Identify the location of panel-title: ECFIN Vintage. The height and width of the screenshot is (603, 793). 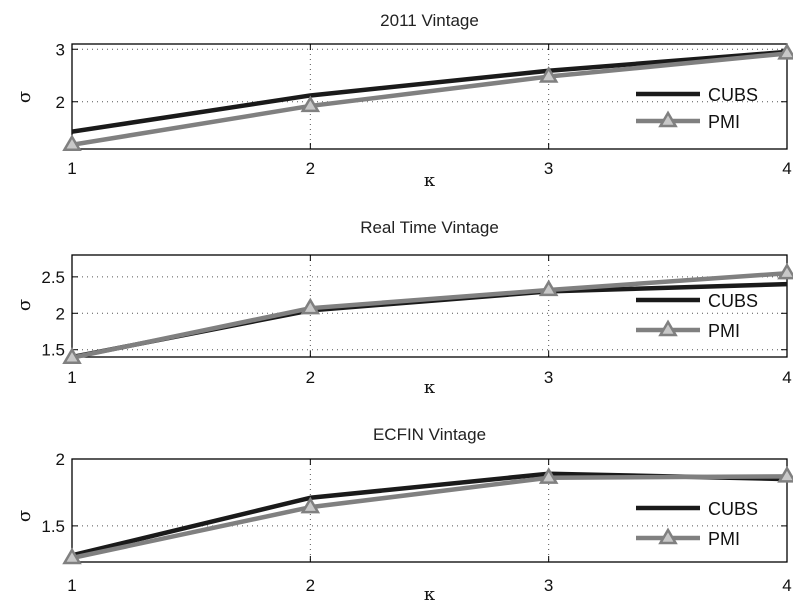
(429, 434).